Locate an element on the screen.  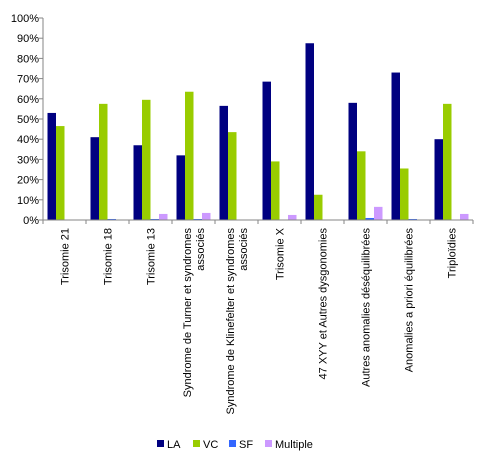
y-tick-label: 80% is located at coordinates (28, 59).